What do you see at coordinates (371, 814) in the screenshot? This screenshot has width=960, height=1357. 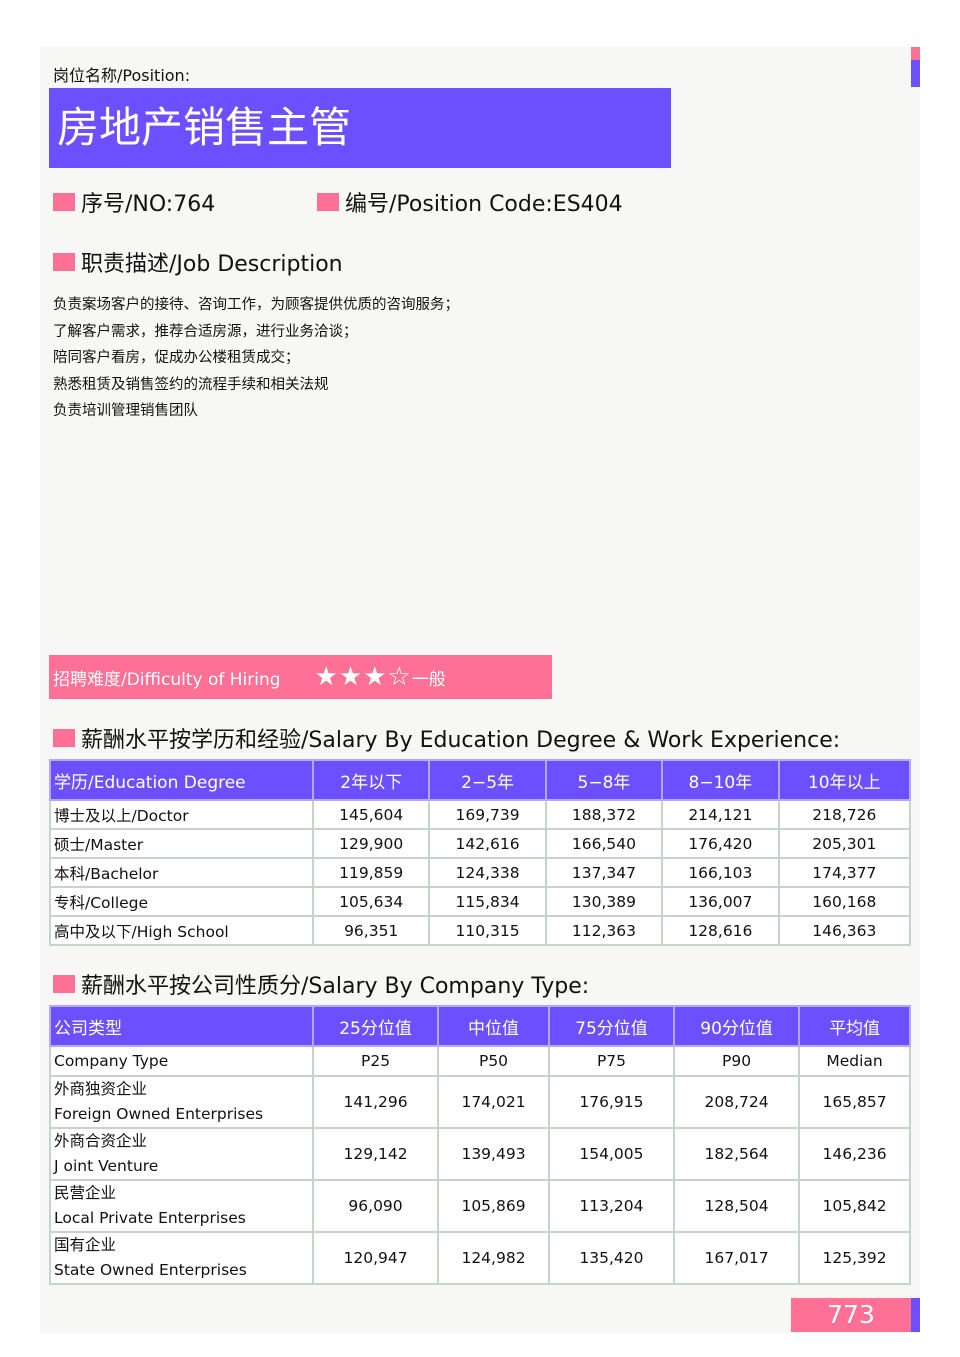 I see `table-cell: 145,604` at bounding box center [371, 814].